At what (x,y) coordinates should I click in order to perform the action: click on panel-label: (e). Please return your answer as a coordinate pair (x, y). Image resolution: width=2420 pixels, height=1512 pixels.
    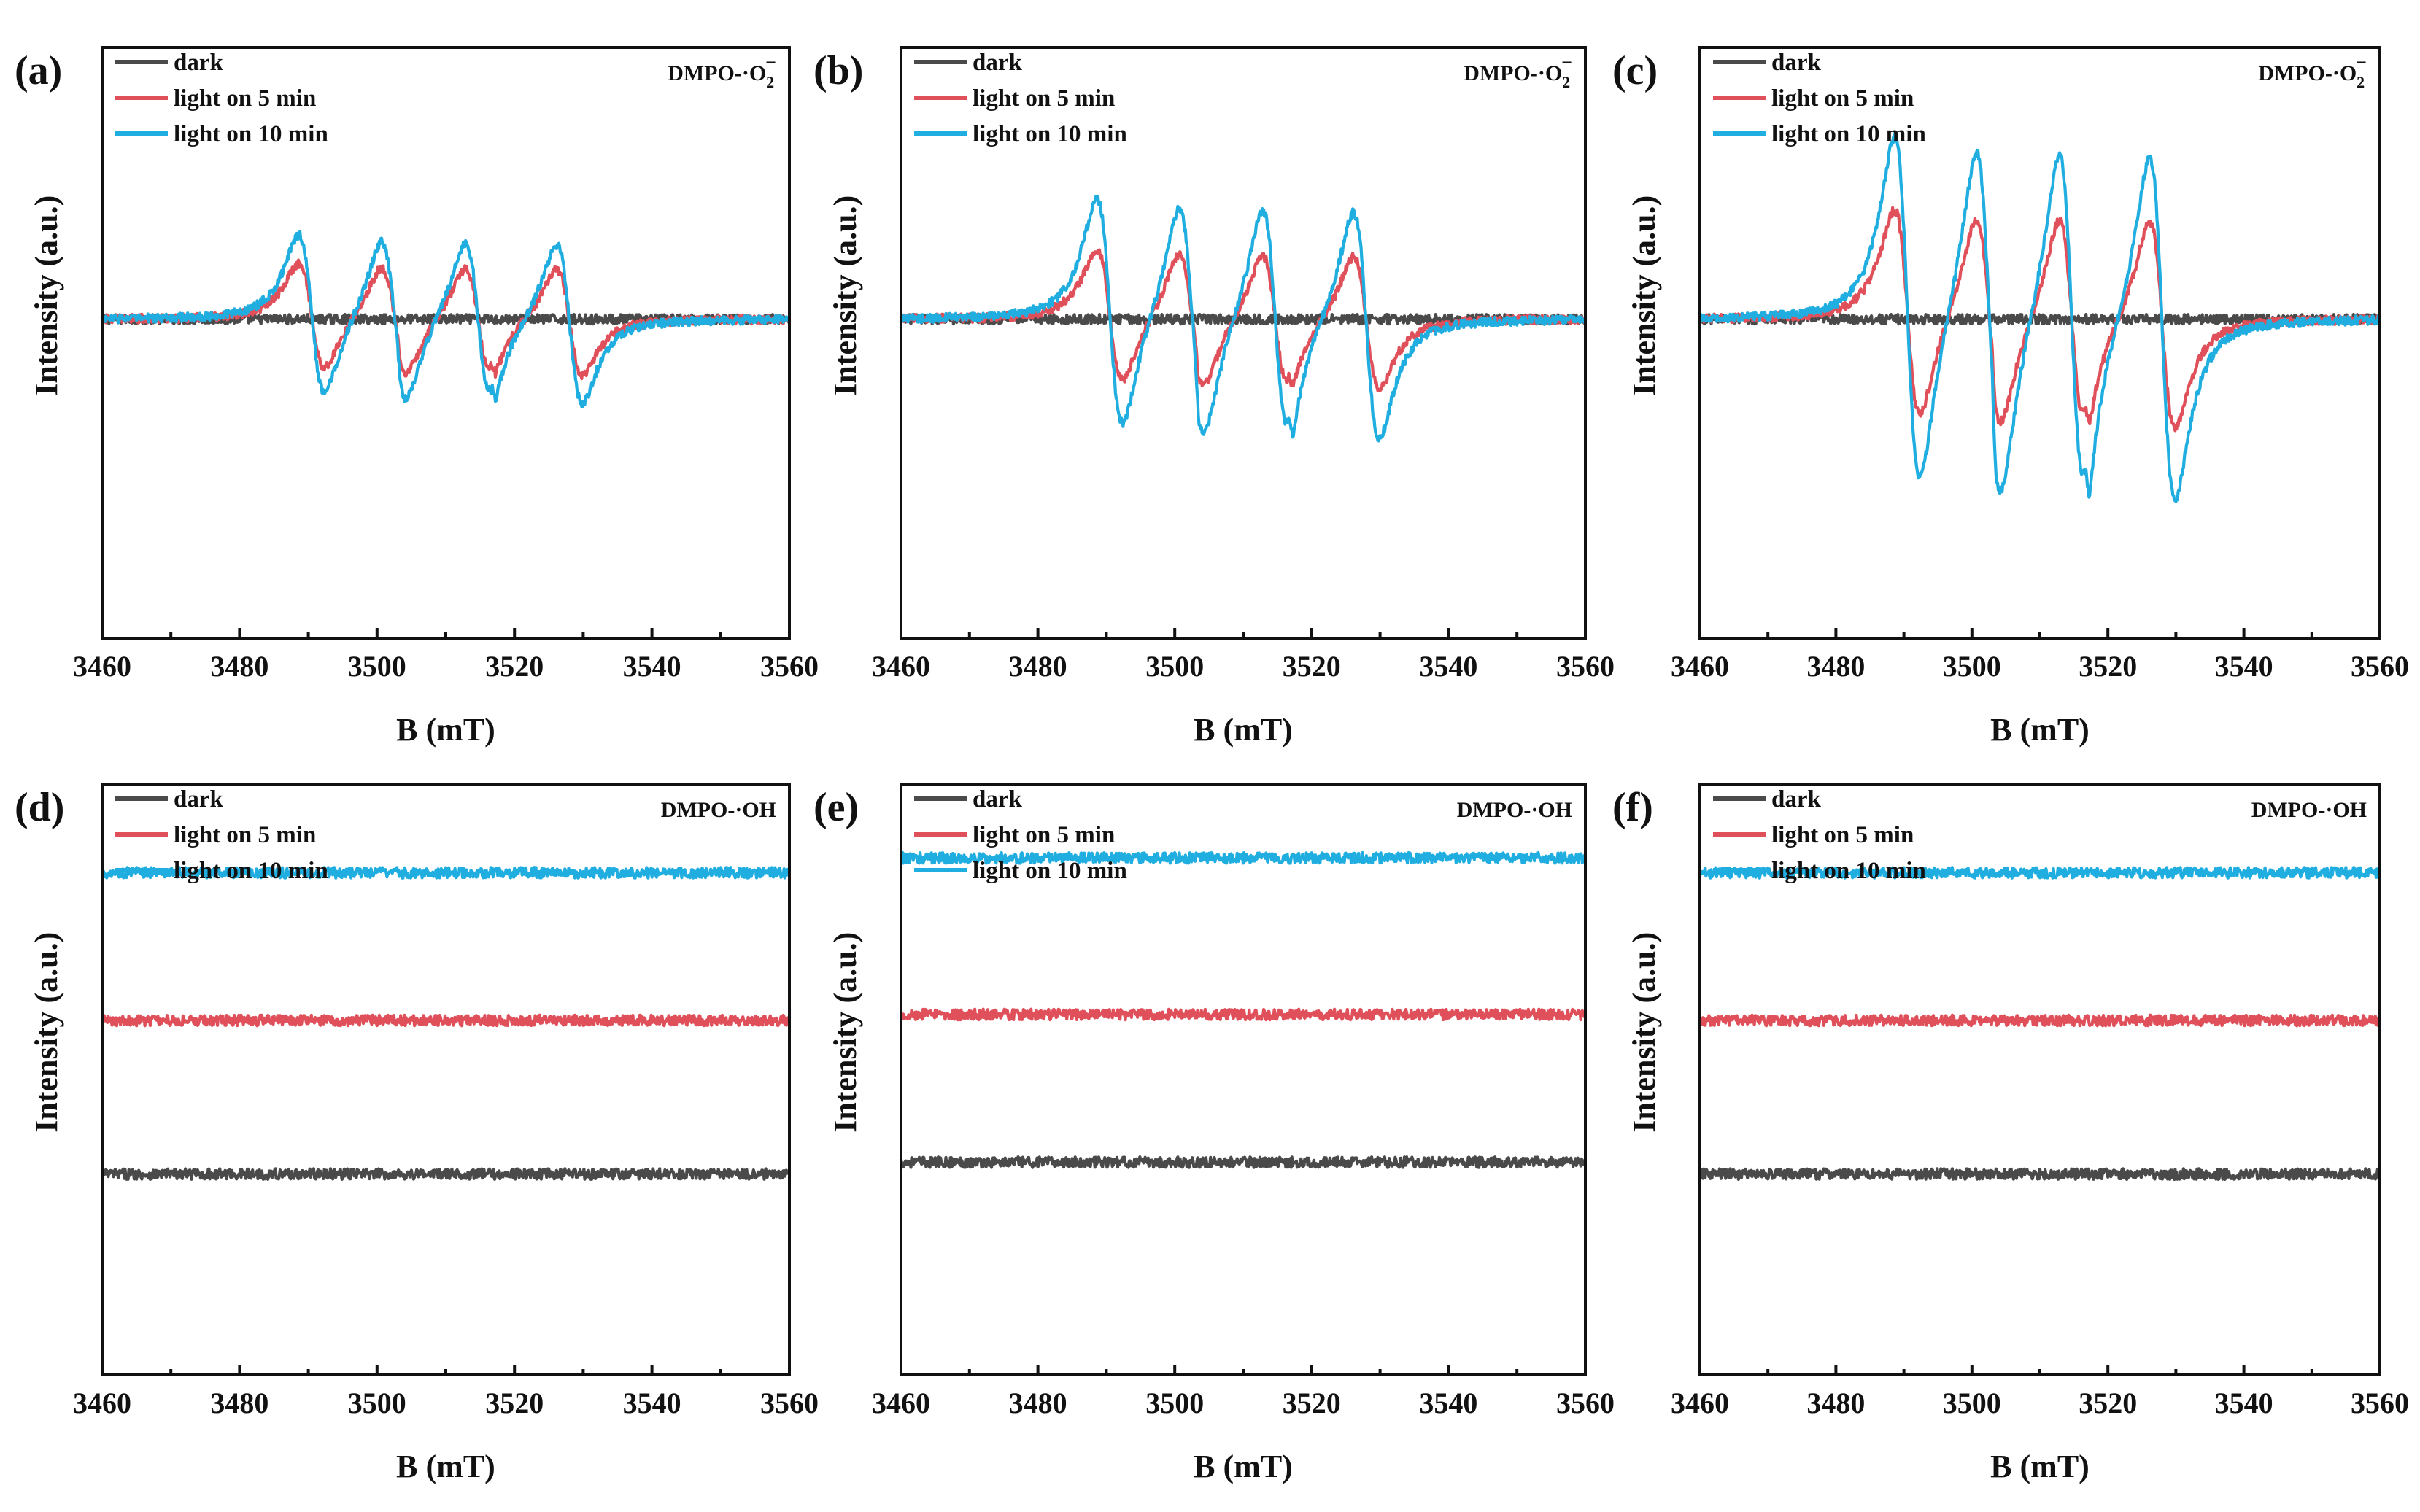
    Looking at the image, I should click on (836, 807).